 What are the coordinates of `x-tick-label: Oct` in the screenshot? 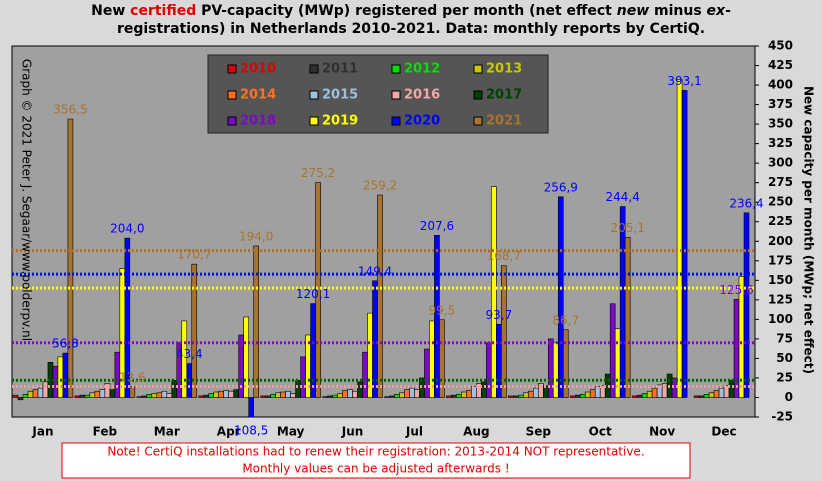 It's located at (600, 432).